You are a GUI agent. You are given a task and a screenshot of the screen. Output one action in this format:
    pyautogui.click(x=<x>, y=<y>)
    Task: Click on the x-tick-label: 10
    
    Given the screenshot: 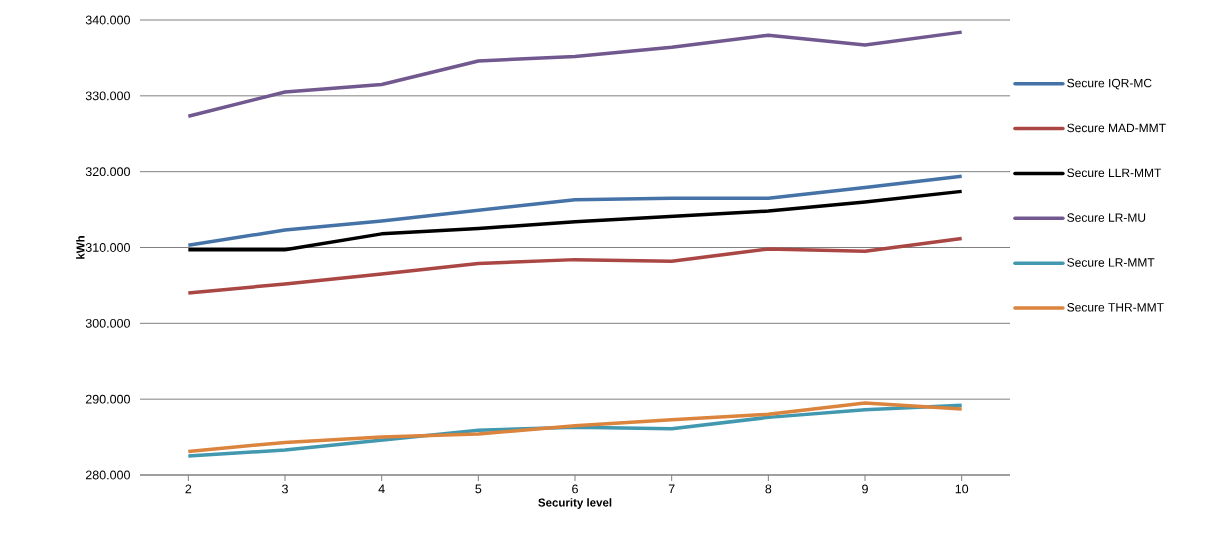 What is the action you would take?
    pyautogui.click(x=962, y=489)
    